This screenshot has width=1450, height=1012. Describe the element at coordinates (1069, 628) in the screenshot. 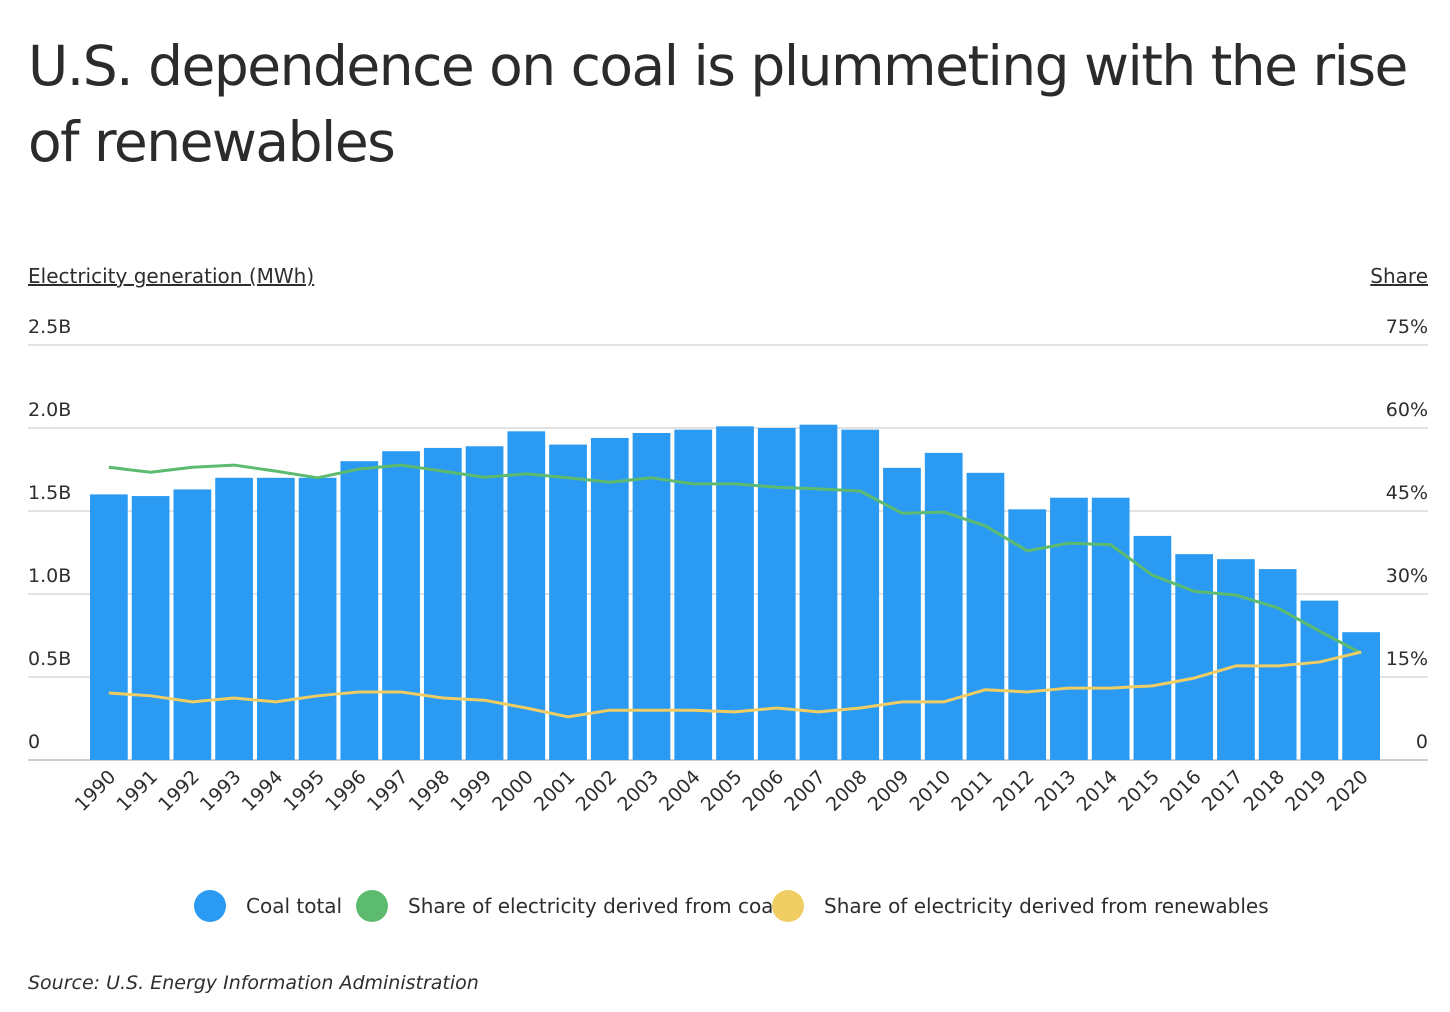

I see `bar-2013` at that location.